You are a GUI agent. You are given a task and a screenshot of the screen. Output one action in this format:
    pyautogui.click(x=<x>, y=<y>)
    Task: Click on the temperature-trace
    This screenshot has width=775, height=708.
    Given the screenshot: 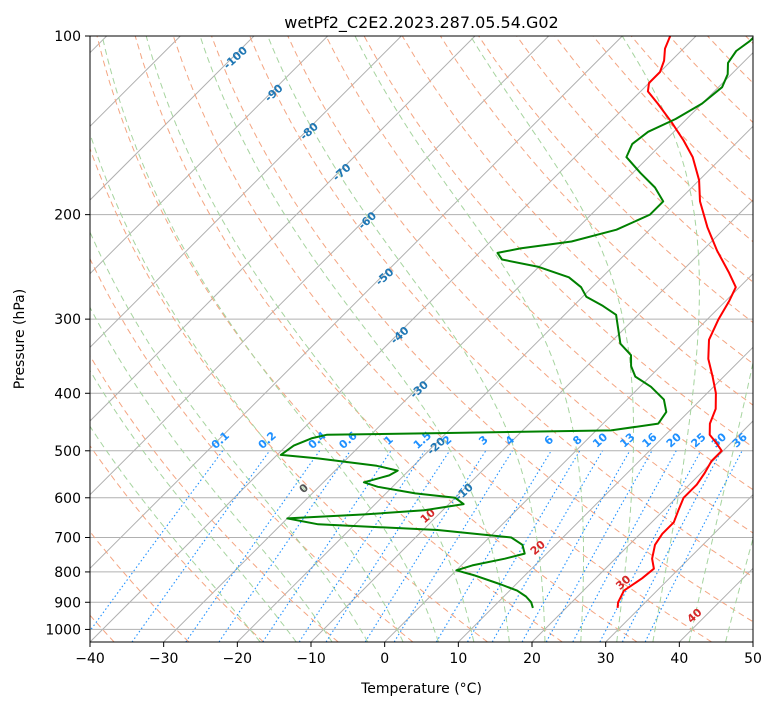 What is the action you would take?
    pyautogui.click(x=676, y=322)
    